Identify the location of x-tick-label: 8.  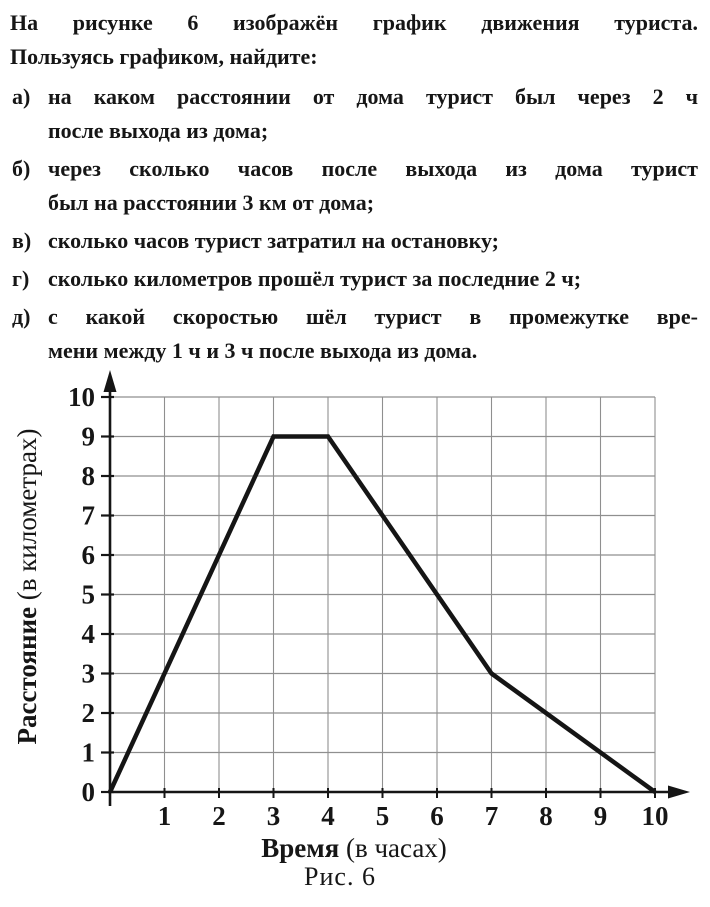
(546, 816).